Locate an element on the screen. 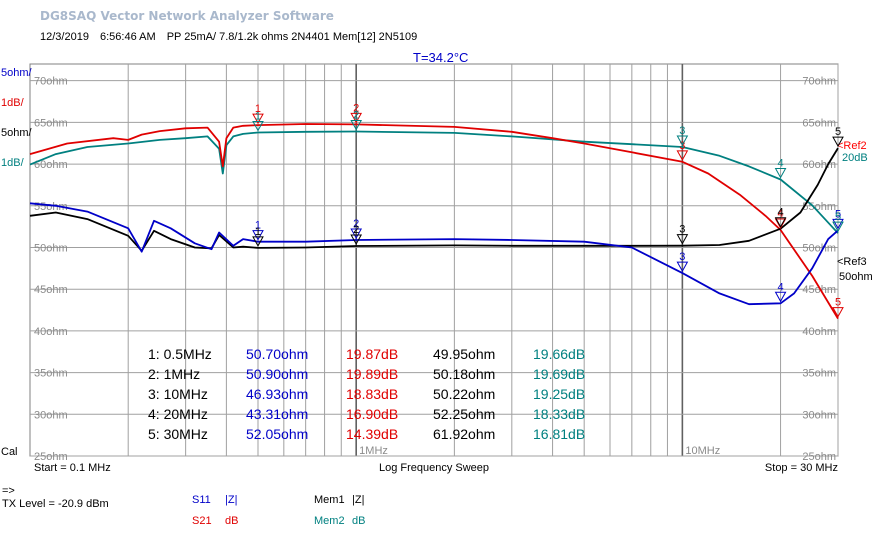  marker-readout-value: 52.25ohm is located at coordinates (464, 414).